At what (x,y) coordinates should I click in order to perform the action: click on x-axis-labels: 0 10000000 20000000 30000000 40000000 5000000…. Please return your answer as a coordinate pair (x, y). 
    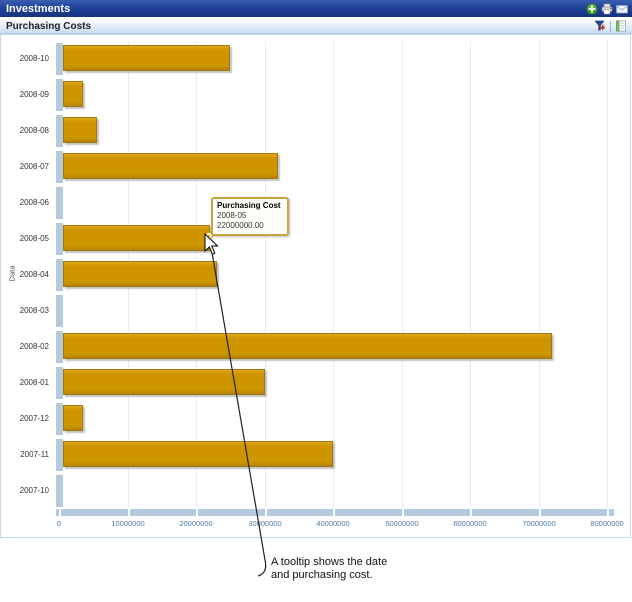
    Looking at the image, I should click on (315, 525).